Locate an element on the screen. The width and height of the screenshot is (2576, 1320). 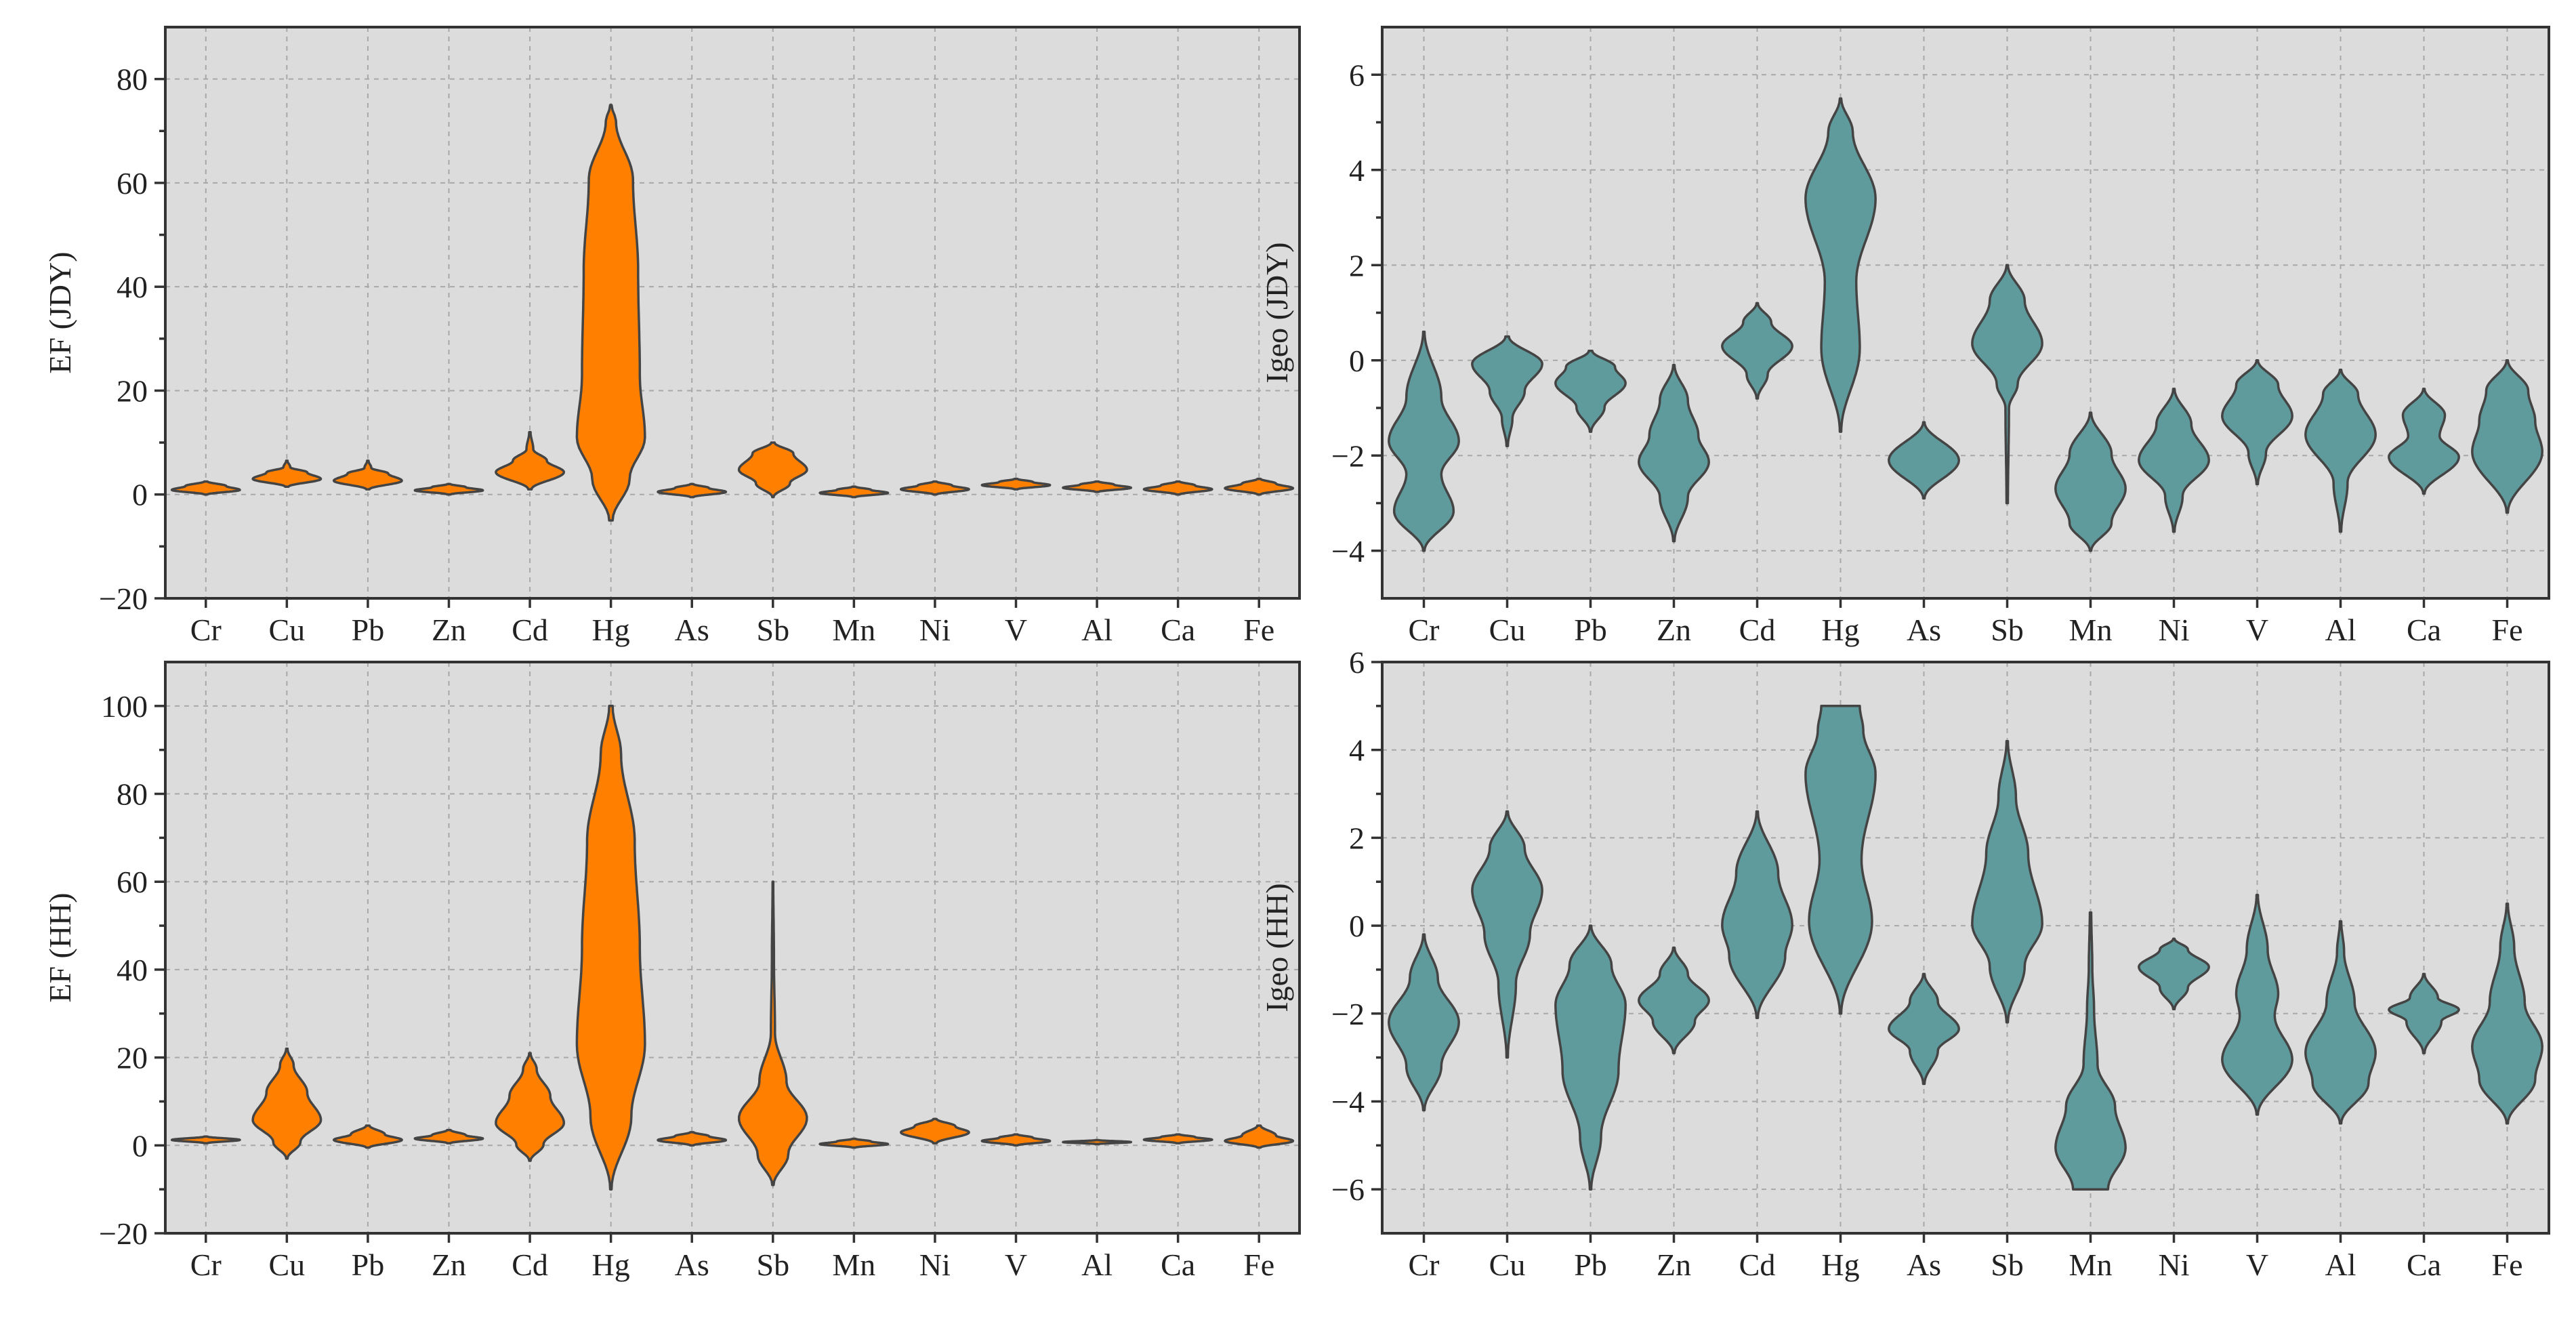
igeo-jdy-violin-ni is located at coordinates (2174, 461).